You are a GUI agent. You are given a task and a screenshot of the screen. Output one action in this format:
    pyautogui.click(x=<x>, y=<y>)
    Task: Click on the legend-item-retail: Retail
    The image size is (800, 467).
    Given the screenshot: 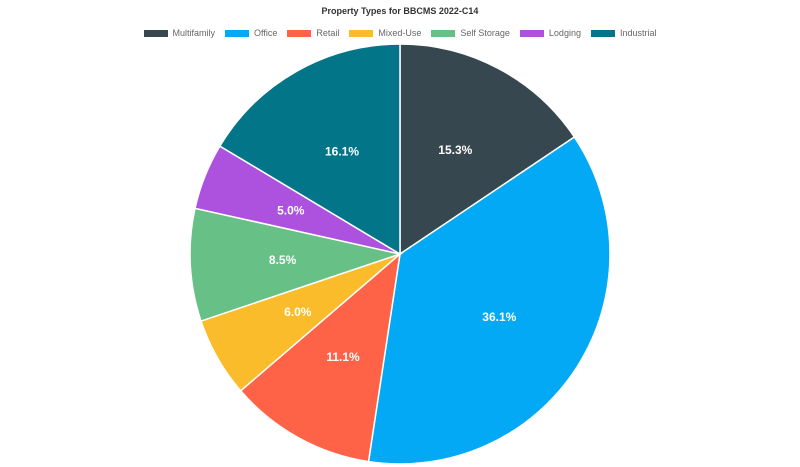 What is the action you would take?
    pyautogui.click(x=313, y=33)
    